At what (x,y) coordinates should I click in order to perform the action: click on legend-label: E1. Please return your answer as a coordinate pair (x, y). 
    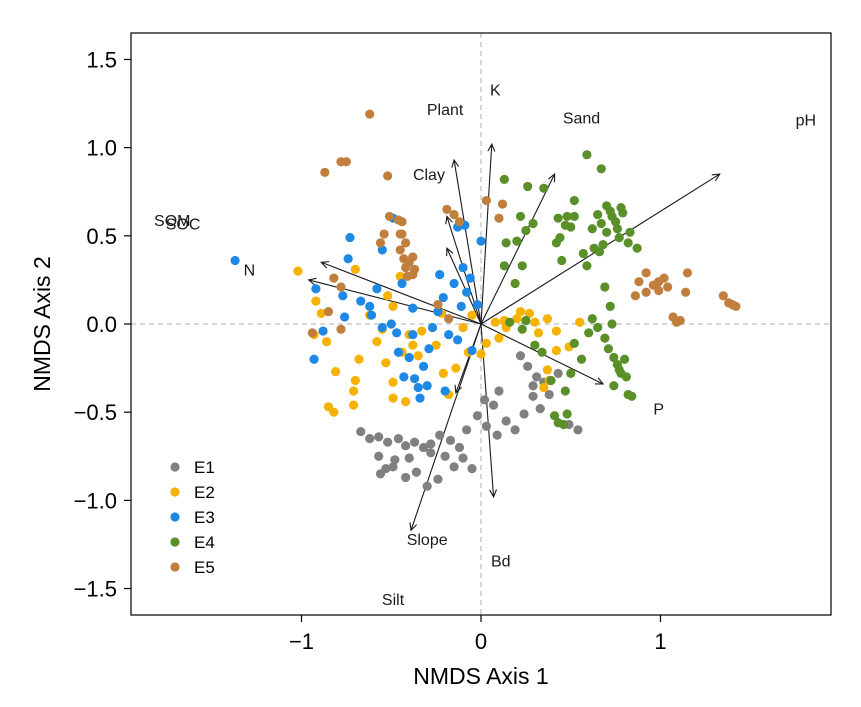
    Looking at the image, I should click on (204, 467).